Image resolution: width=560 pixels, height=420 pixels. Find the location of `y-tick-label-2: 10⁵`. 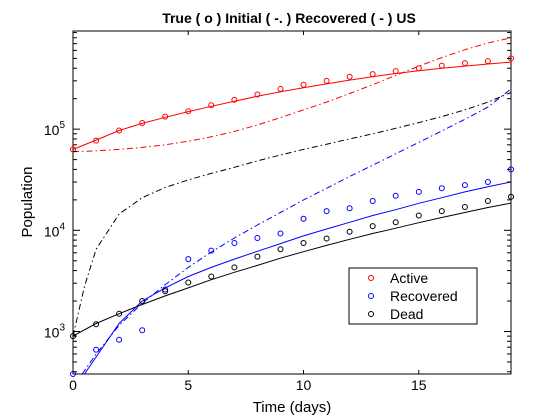

y-tick-label-2: 10⁵ is located at coordinates (55, 129).